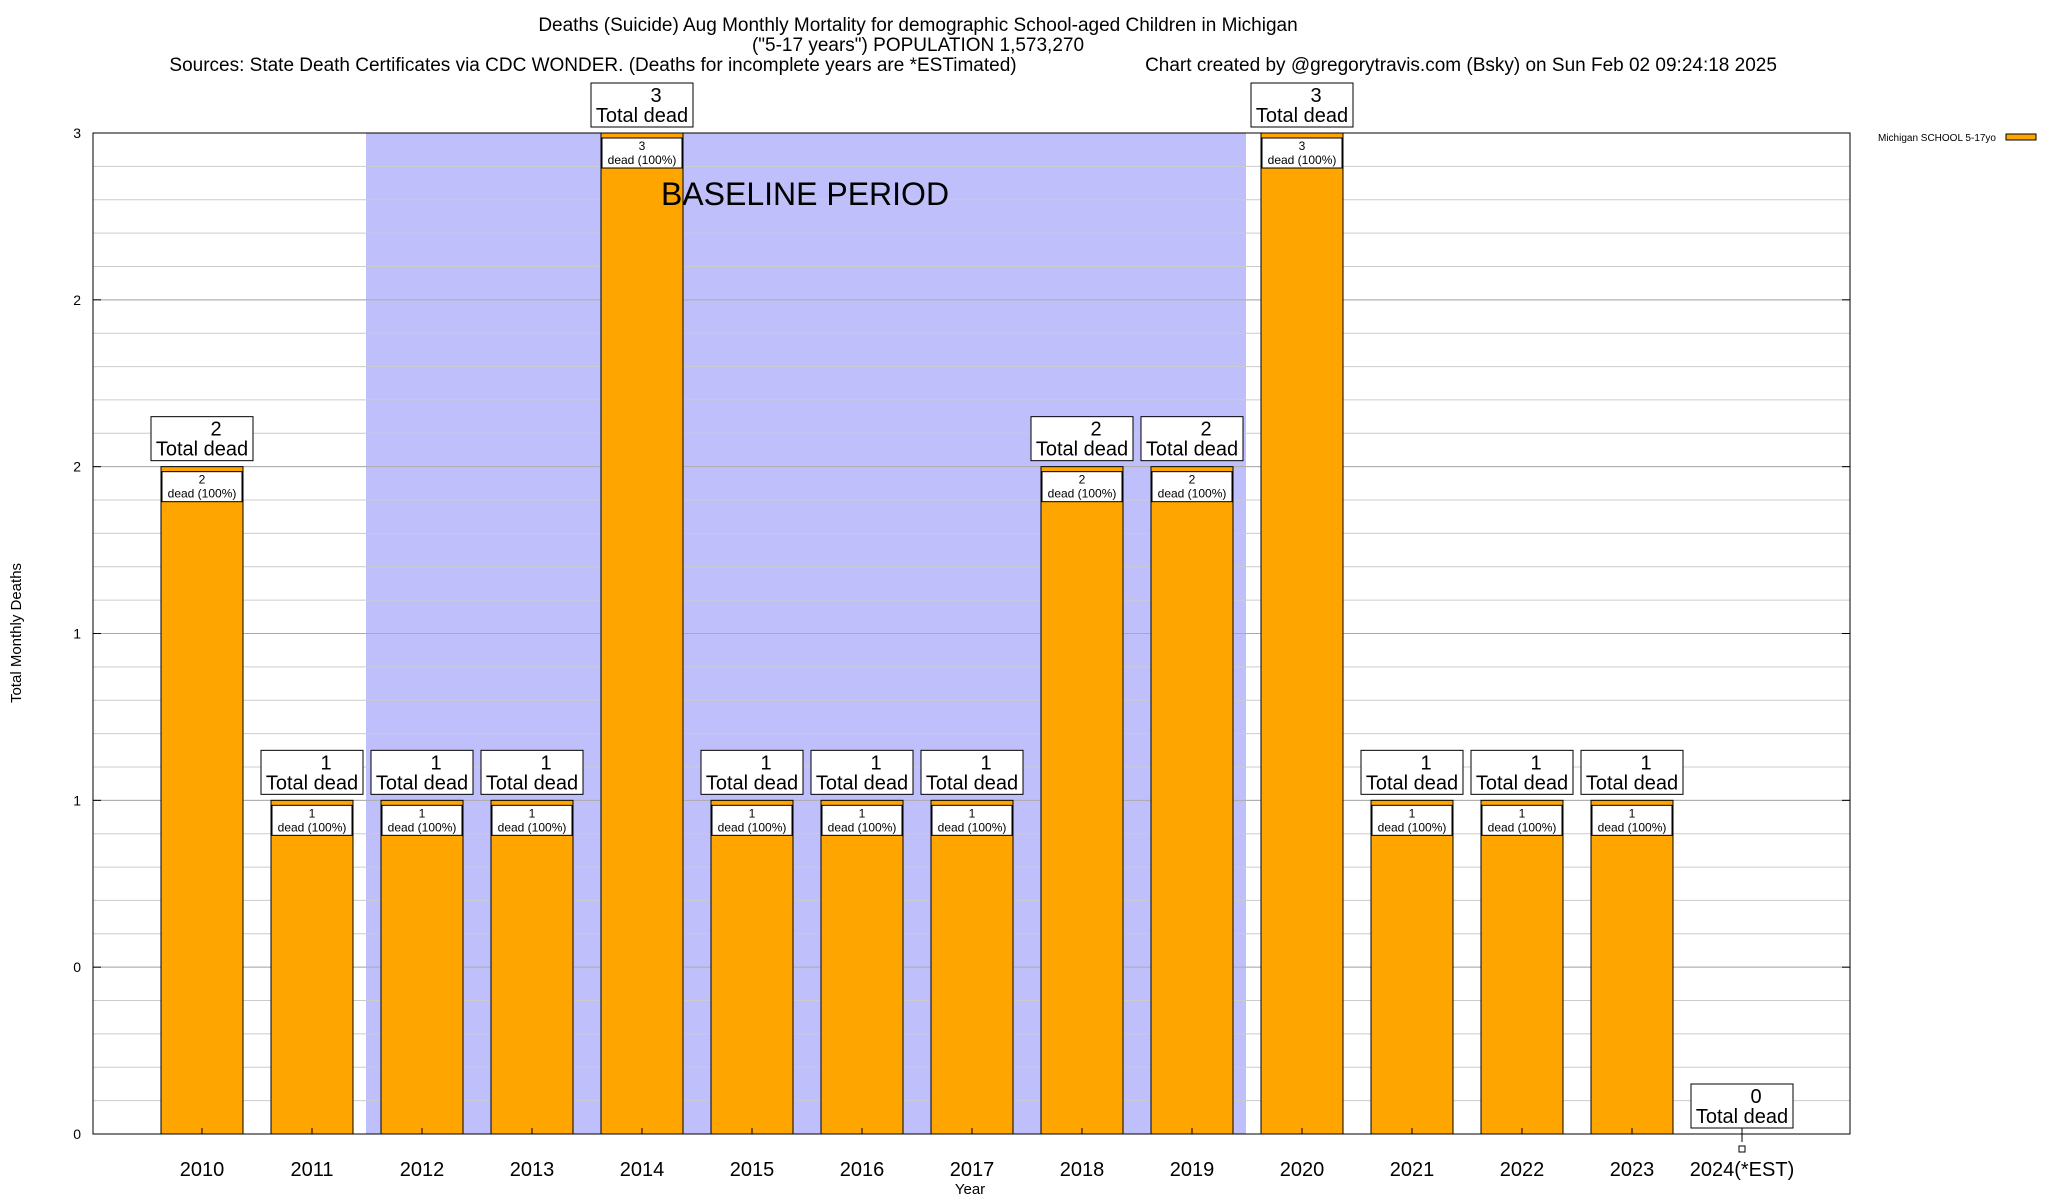 The width and height of the screenshot is (2048, 1200). Describe the element at coordinates (1082, 1170) in the screenshot. I see `x-tick-label: 2018` at that location.